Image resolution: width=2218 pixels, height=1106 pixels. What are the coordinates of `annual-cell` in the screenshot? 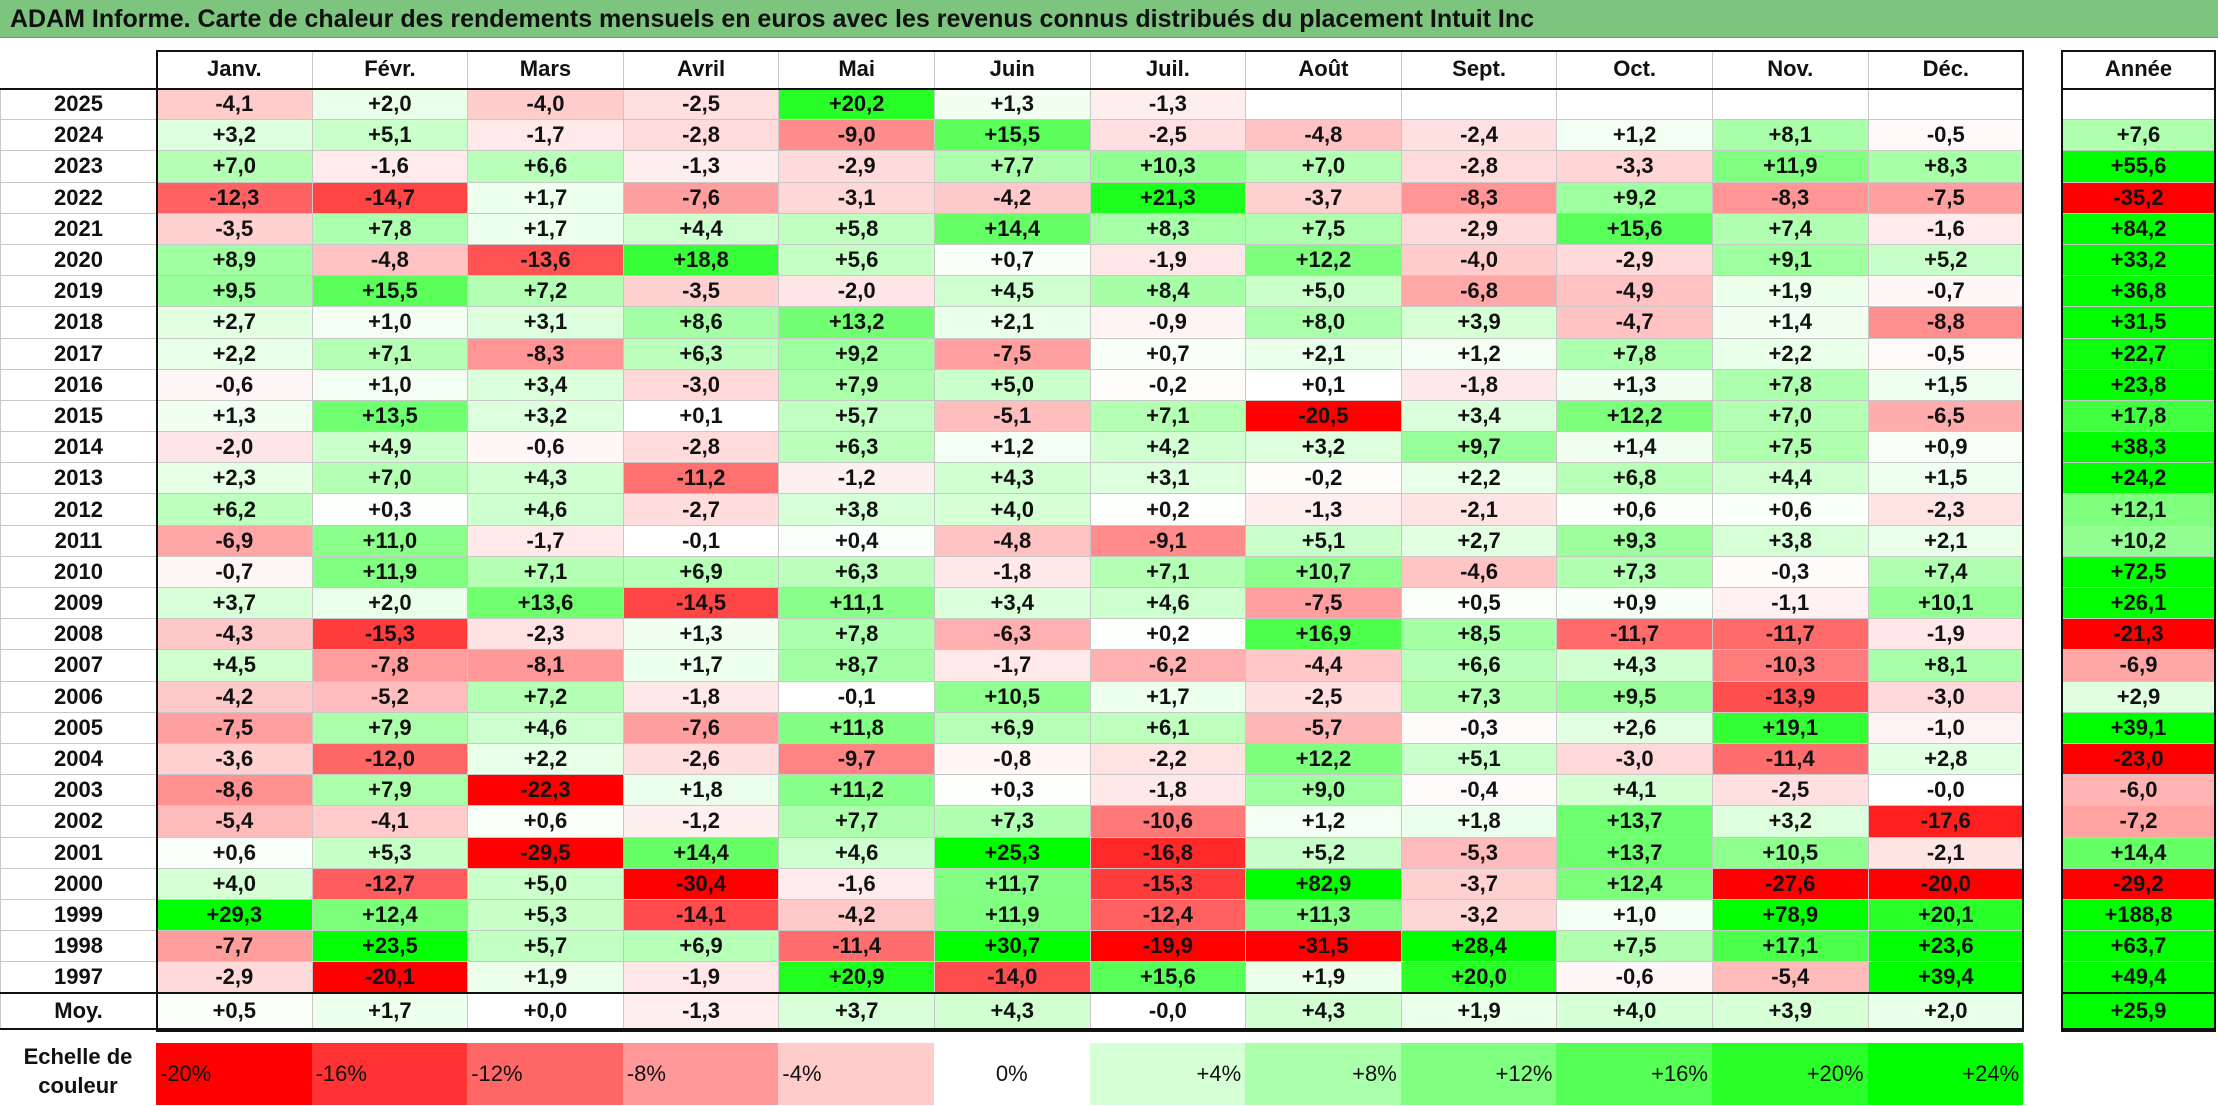 It's located at (2138, 104).